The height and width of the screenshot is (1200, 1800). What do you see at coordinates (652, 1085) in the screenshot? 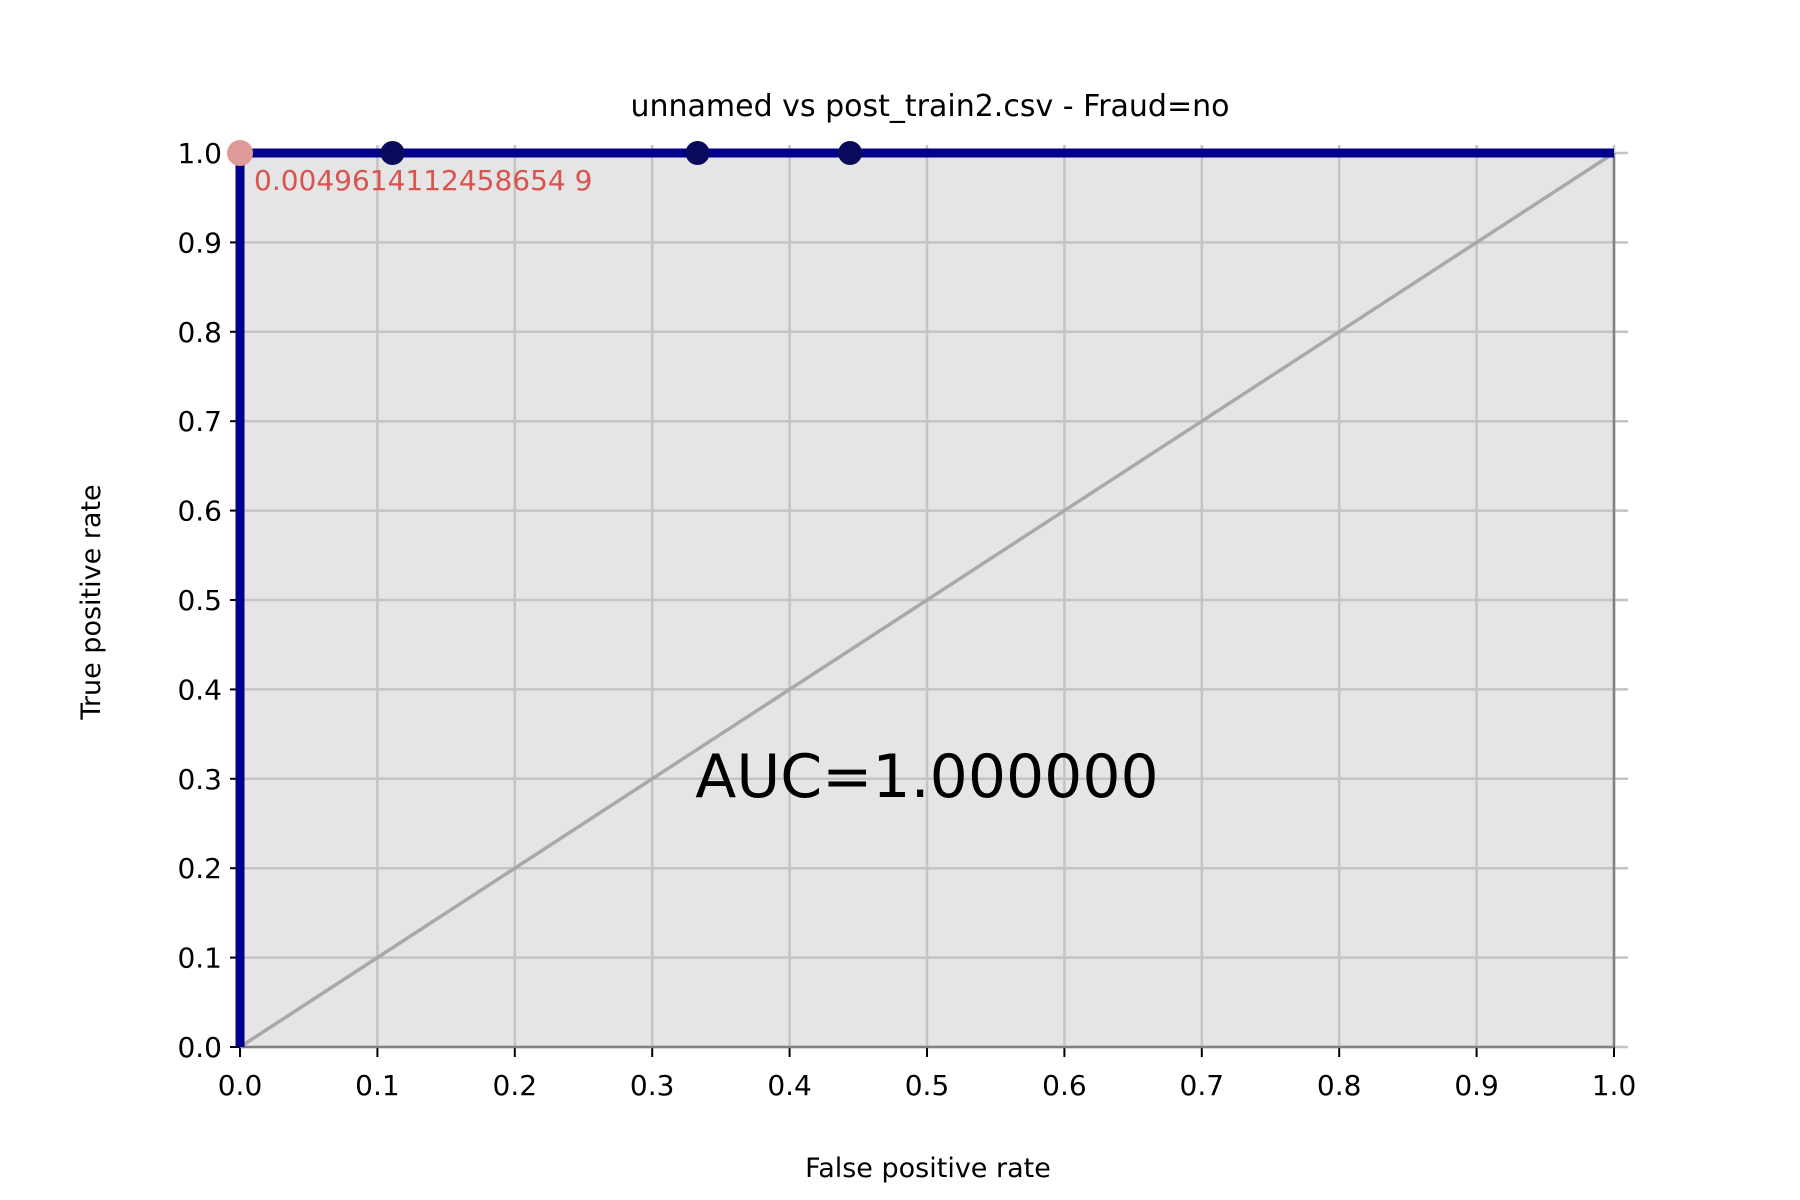
I see `x-tick-label: 0.3` at bounding box center [652, 1085].